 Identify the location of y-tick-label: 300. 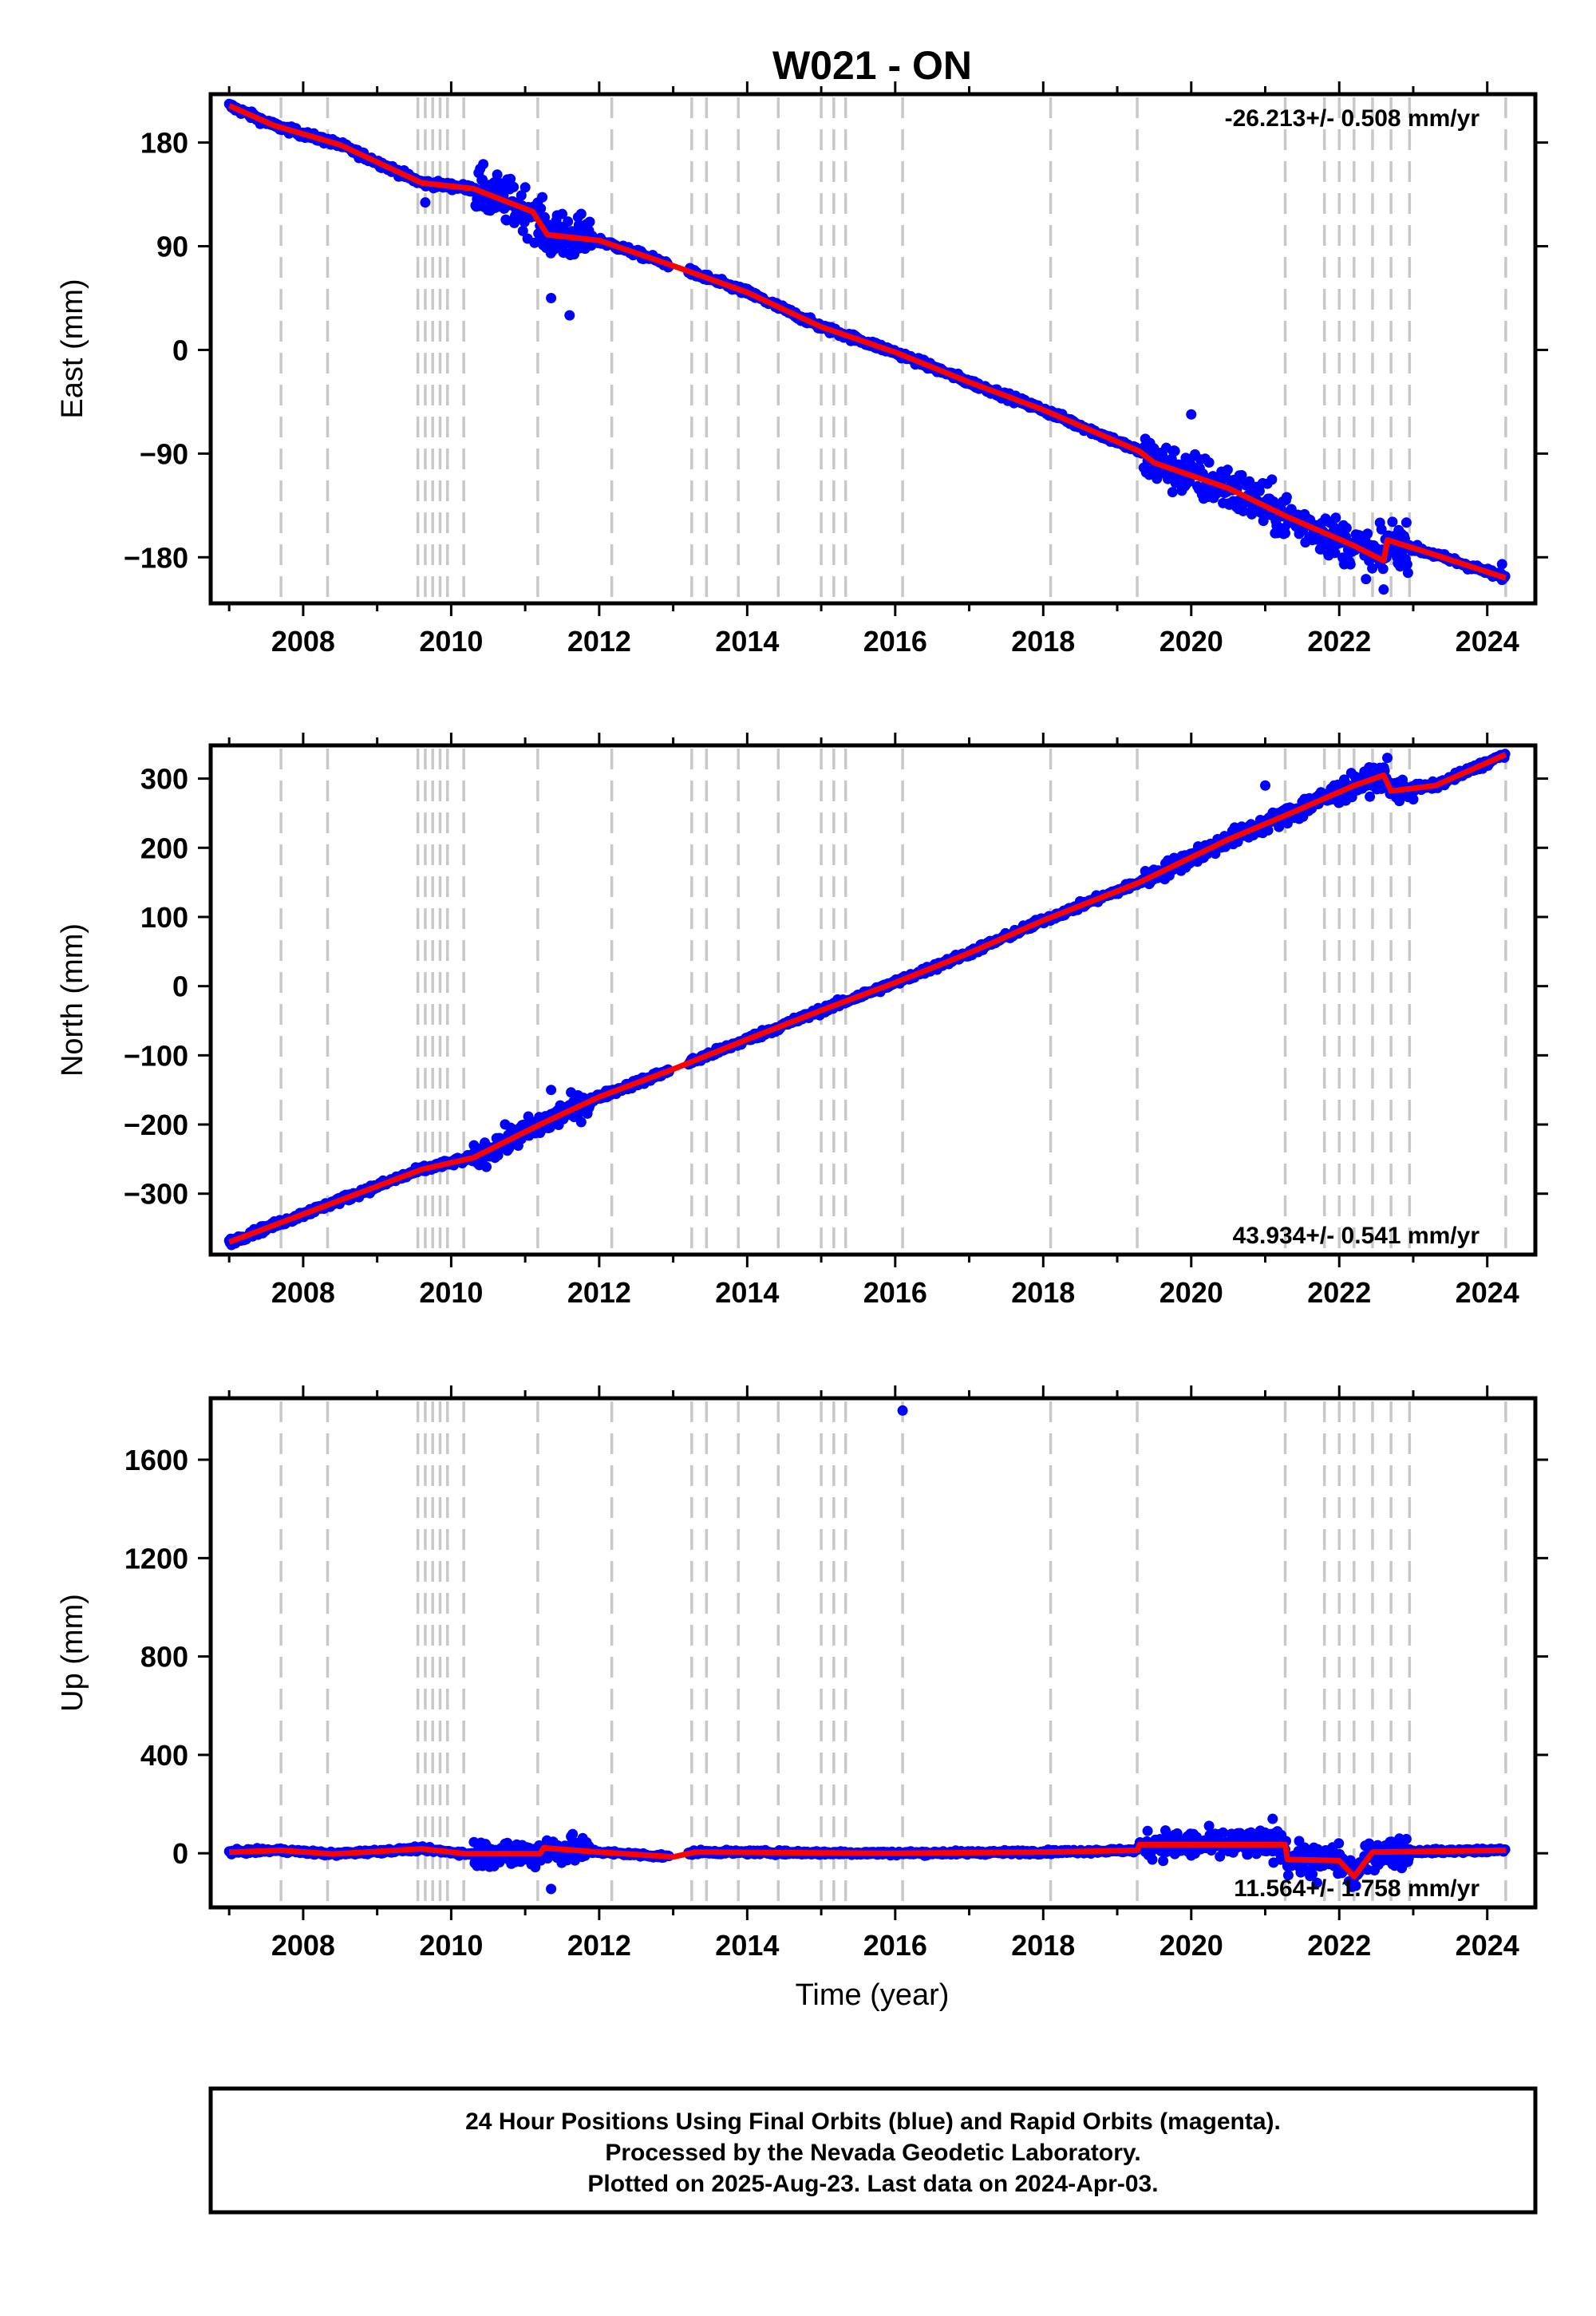
(164, 779).